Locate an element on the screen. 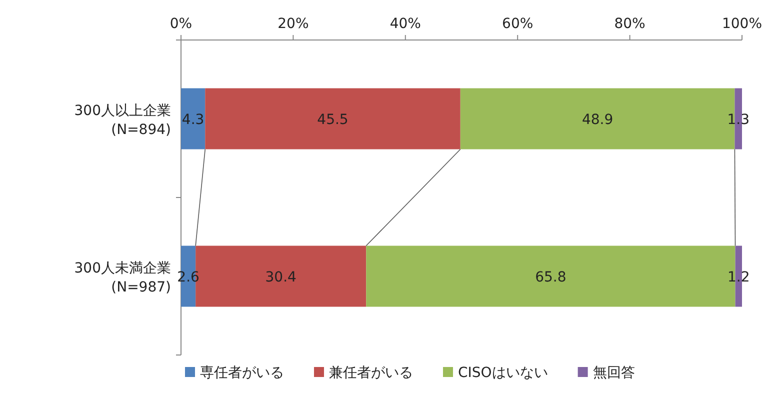 The height and width of the screenshot is (408, 773). legend-label: 無回答 is located at coordinates (613, 373).